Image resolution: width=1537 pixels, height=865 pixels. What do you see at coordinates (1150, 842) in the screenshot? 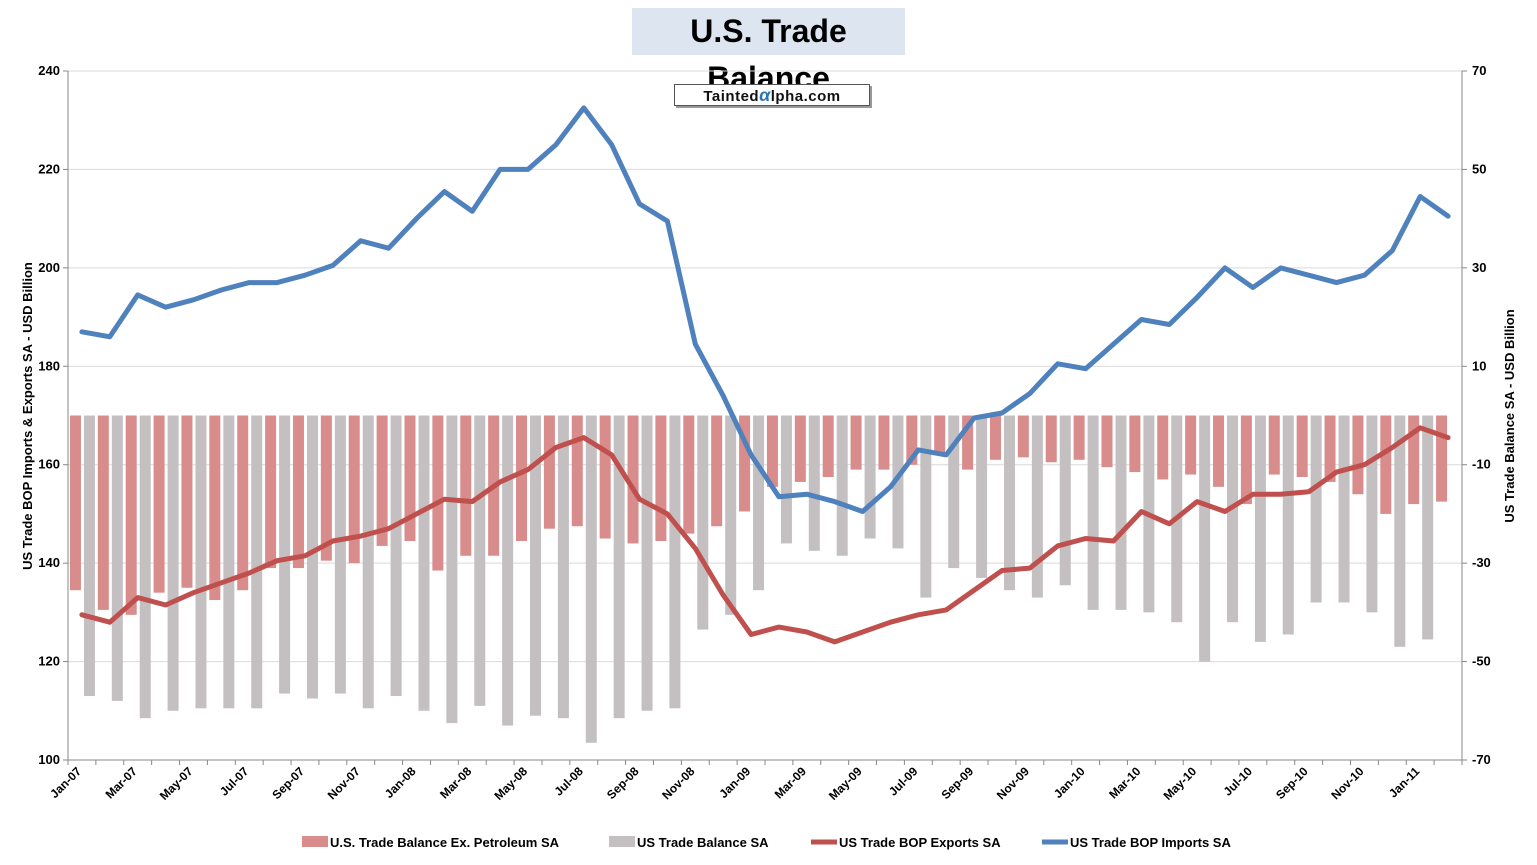
I see `legend-label: US Trade BOP Imports SA` at bounding box center [1150, 842].